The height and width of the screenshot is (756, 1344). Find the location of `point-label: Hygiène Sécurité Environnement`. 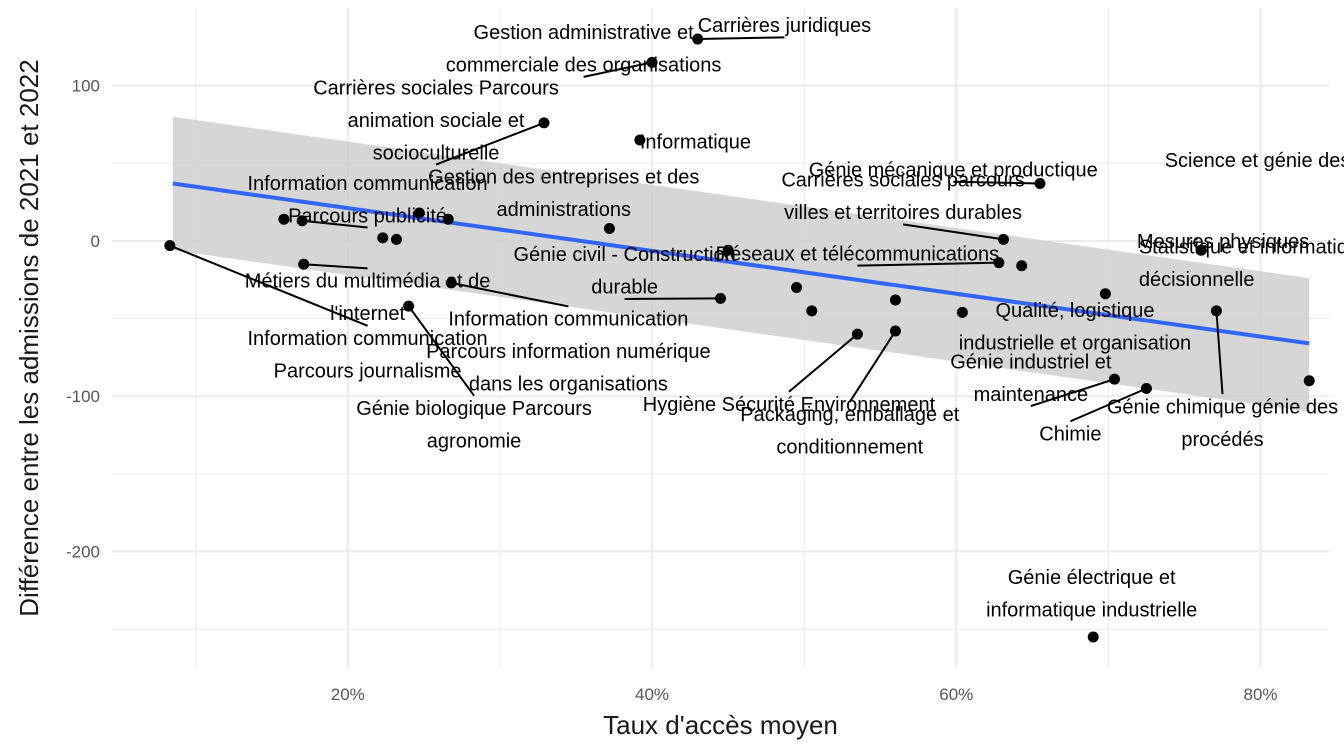

point-label: Hygiène Sécurité Environnement is located at coordinates (789, 405).